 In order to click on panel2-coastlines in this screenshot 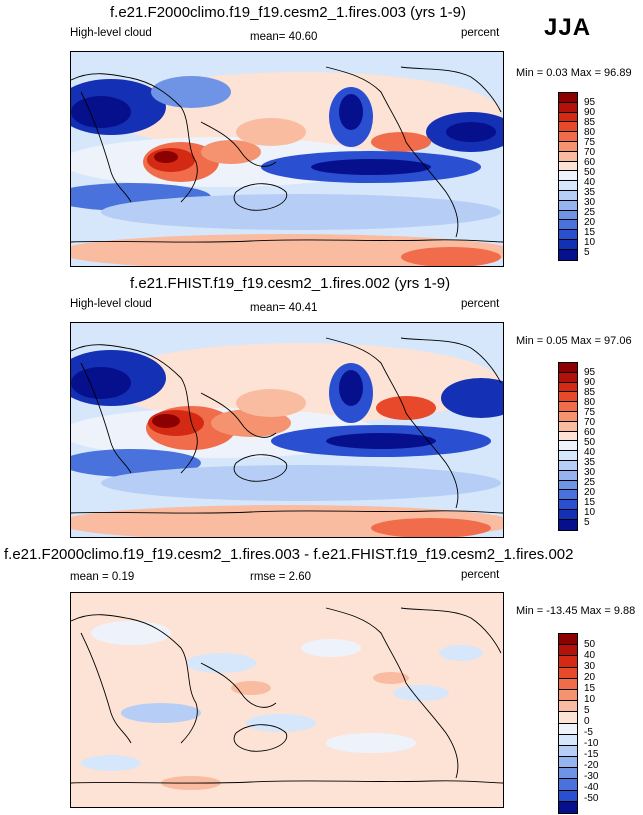, I will do `click(287, 425)`.